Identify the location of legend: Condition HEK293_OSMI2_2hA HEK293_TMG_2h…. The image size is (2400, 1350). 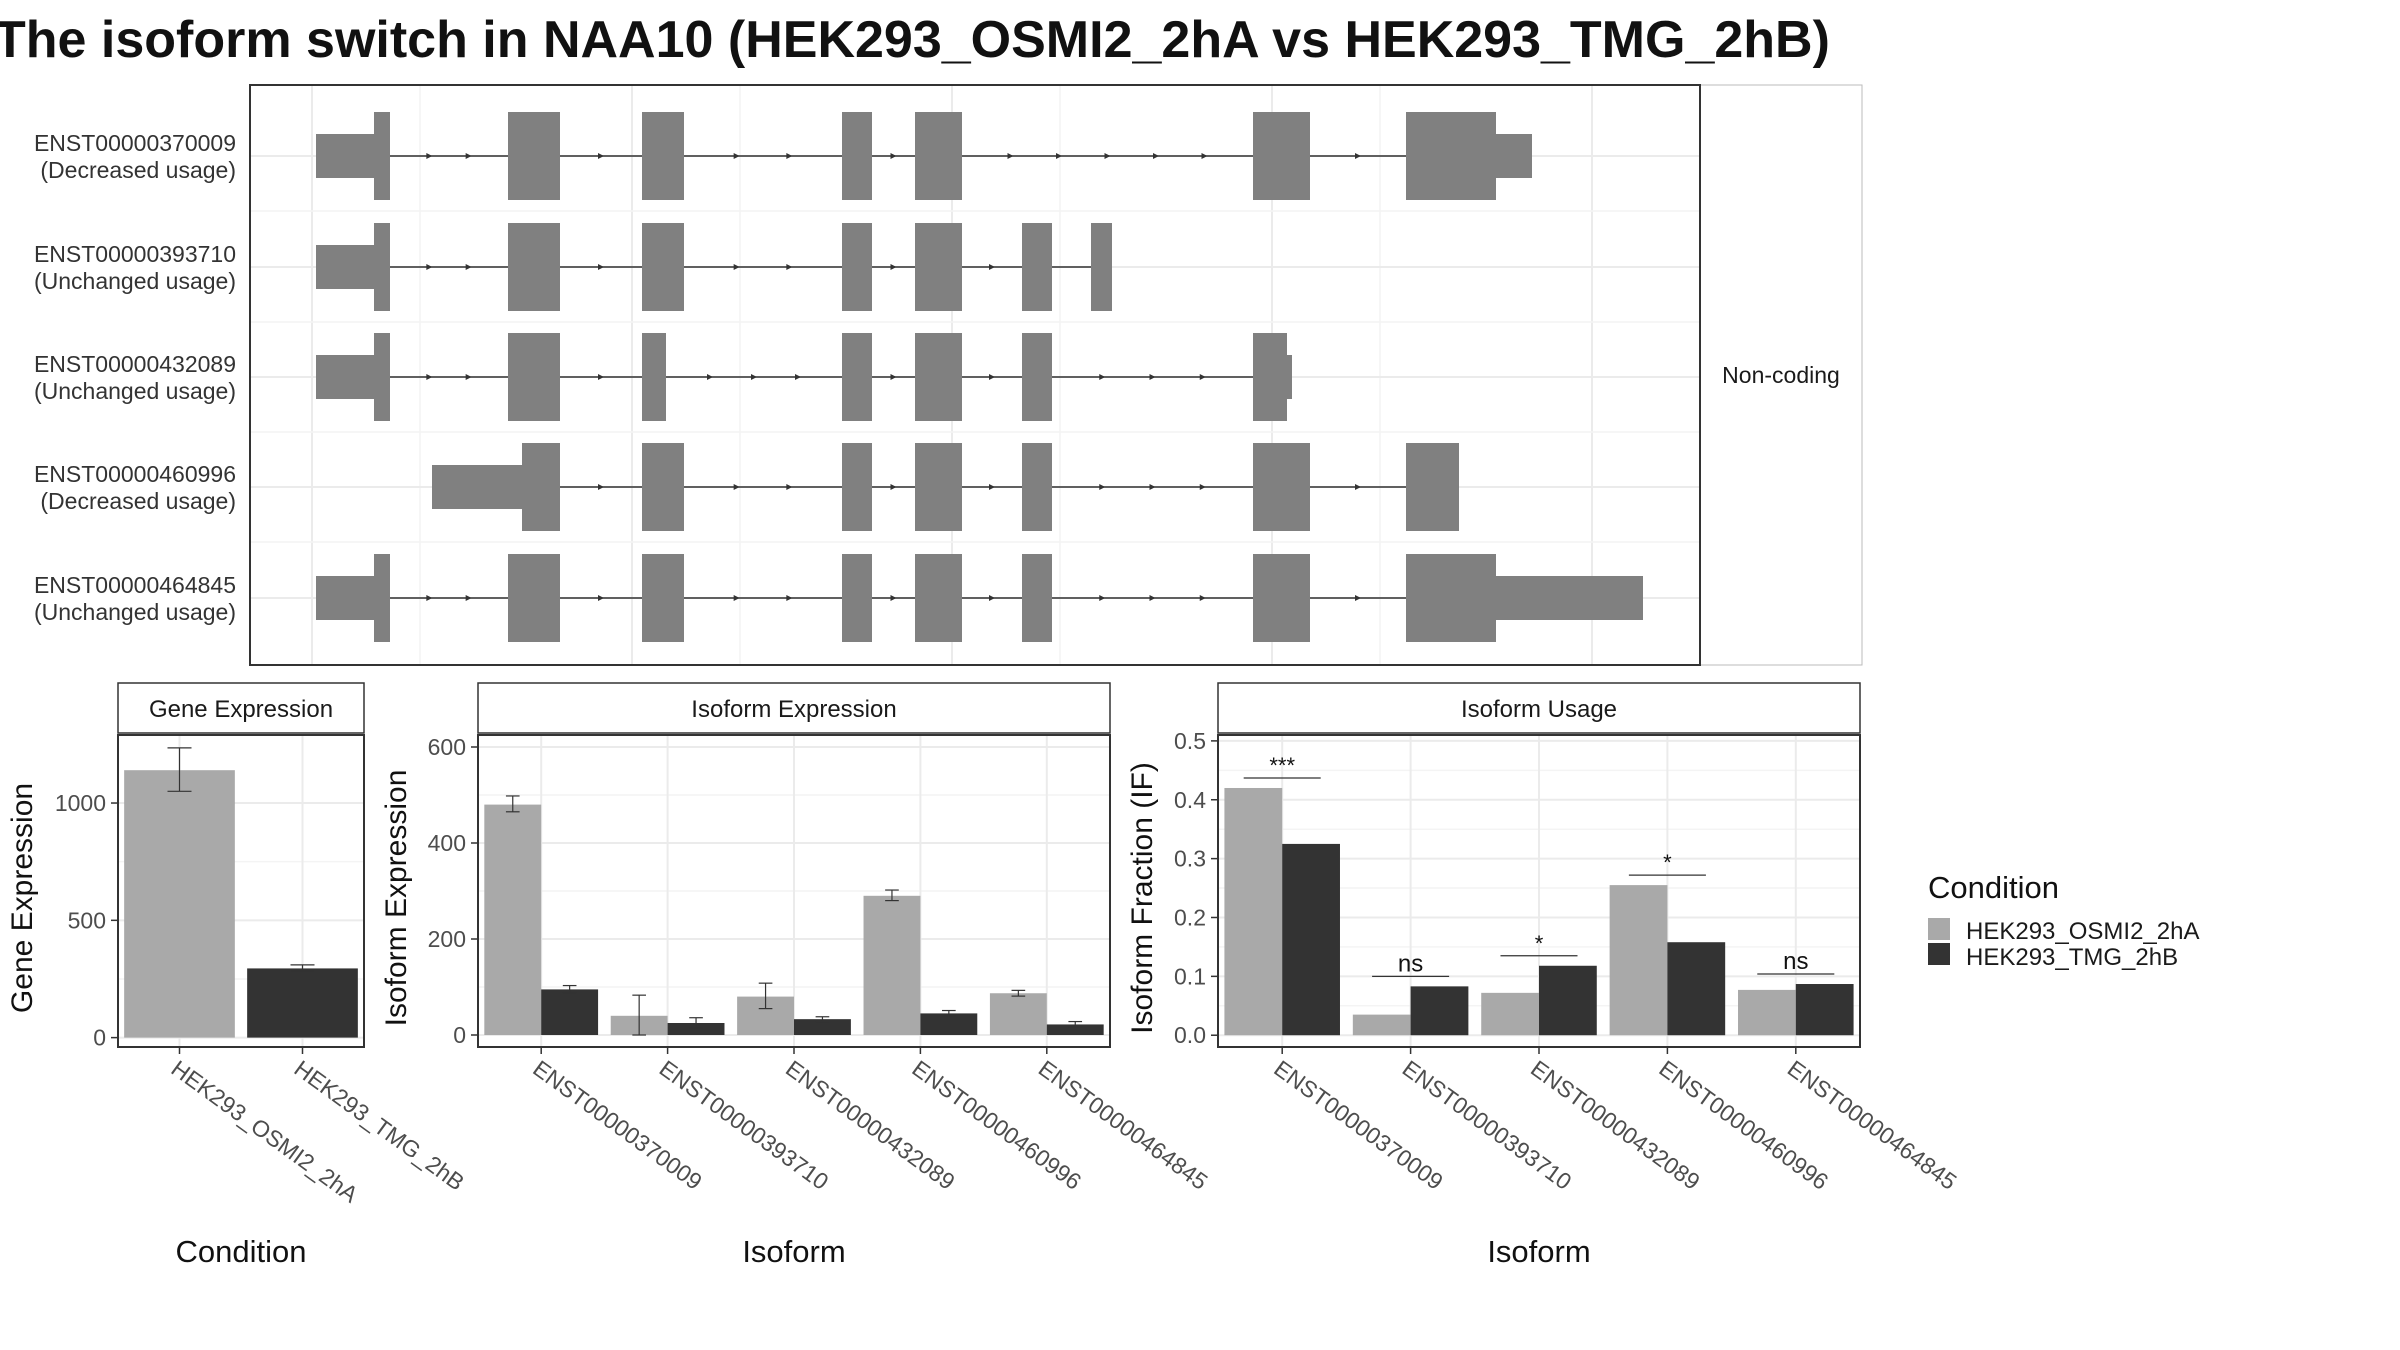
(2063, 920).